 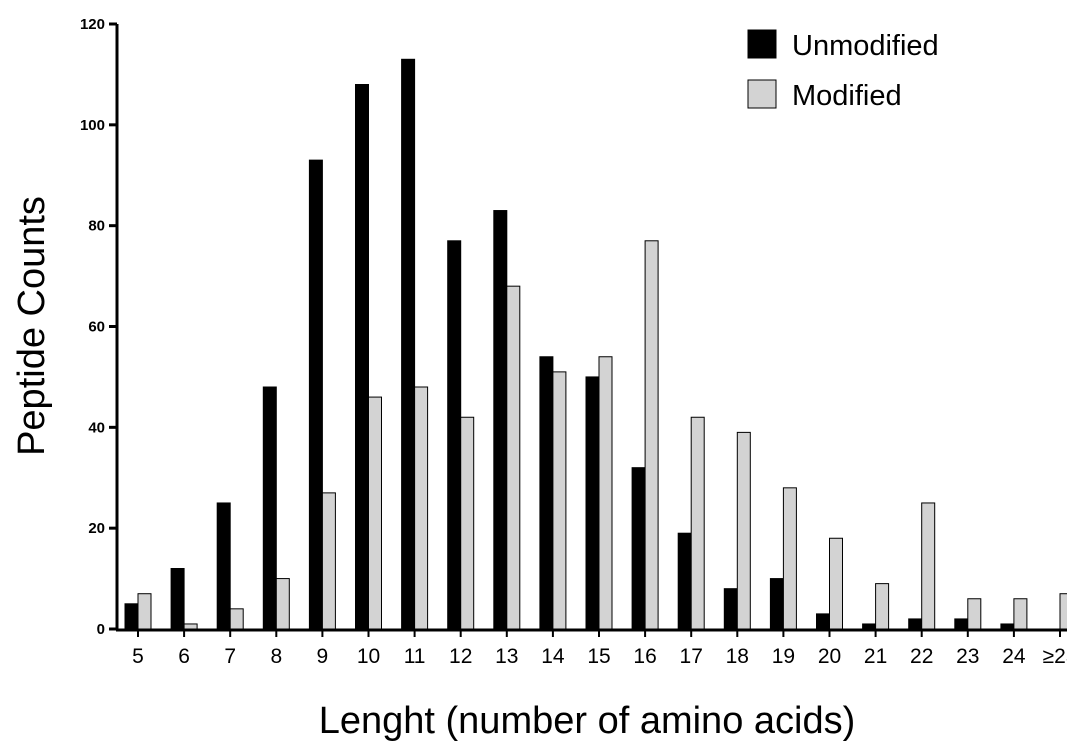 What do you see at coordinates (138, 656) in the screenshot?
I see `x-tick-label-5: 5` at bounding box center [138, 656].